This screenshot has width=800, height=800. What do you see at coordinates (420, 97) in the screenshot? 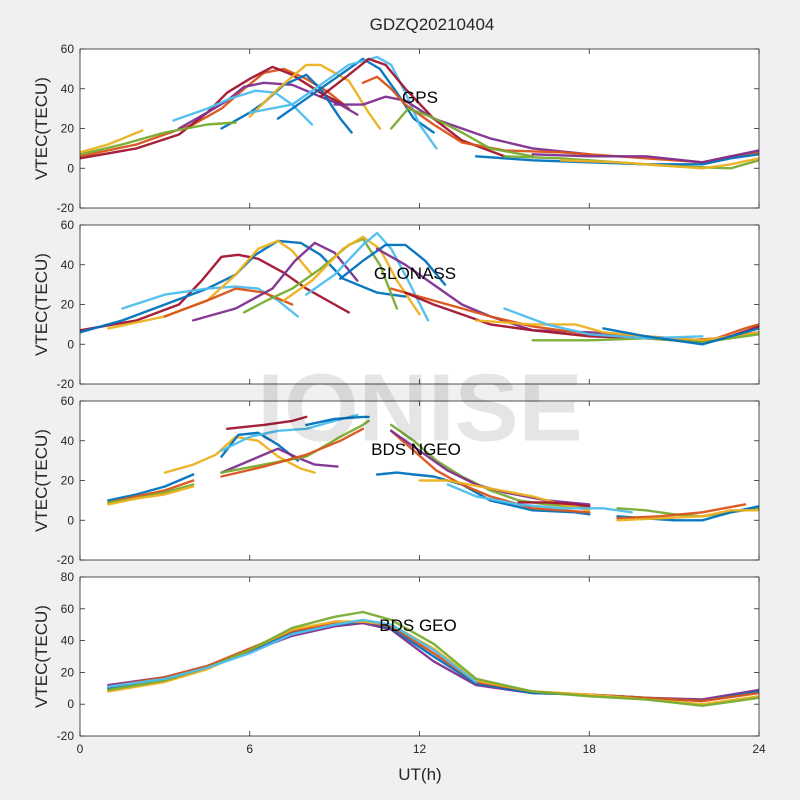
I see `panel-label: GPS` at bounding box center [420, 97].